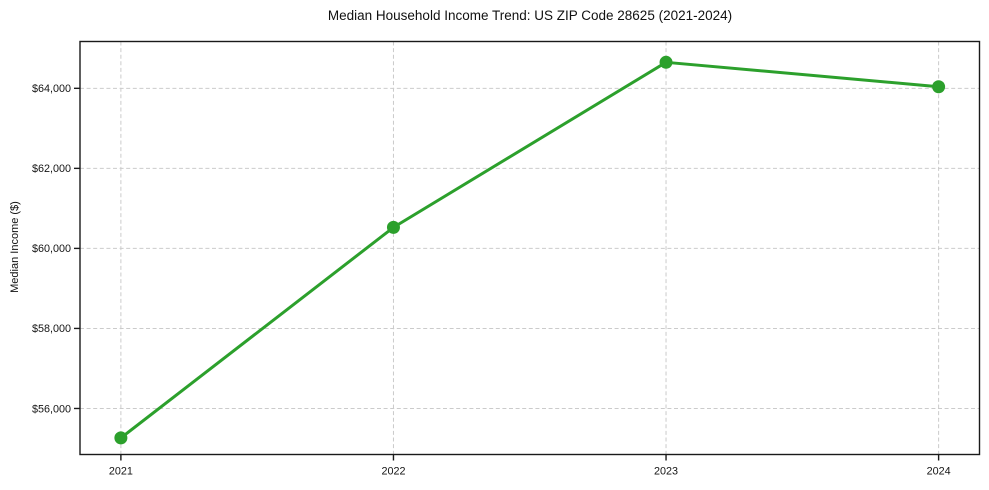 This screenshot has width=989, height=490. I want to click on x-tick-label: 2023, so click(666, 472).